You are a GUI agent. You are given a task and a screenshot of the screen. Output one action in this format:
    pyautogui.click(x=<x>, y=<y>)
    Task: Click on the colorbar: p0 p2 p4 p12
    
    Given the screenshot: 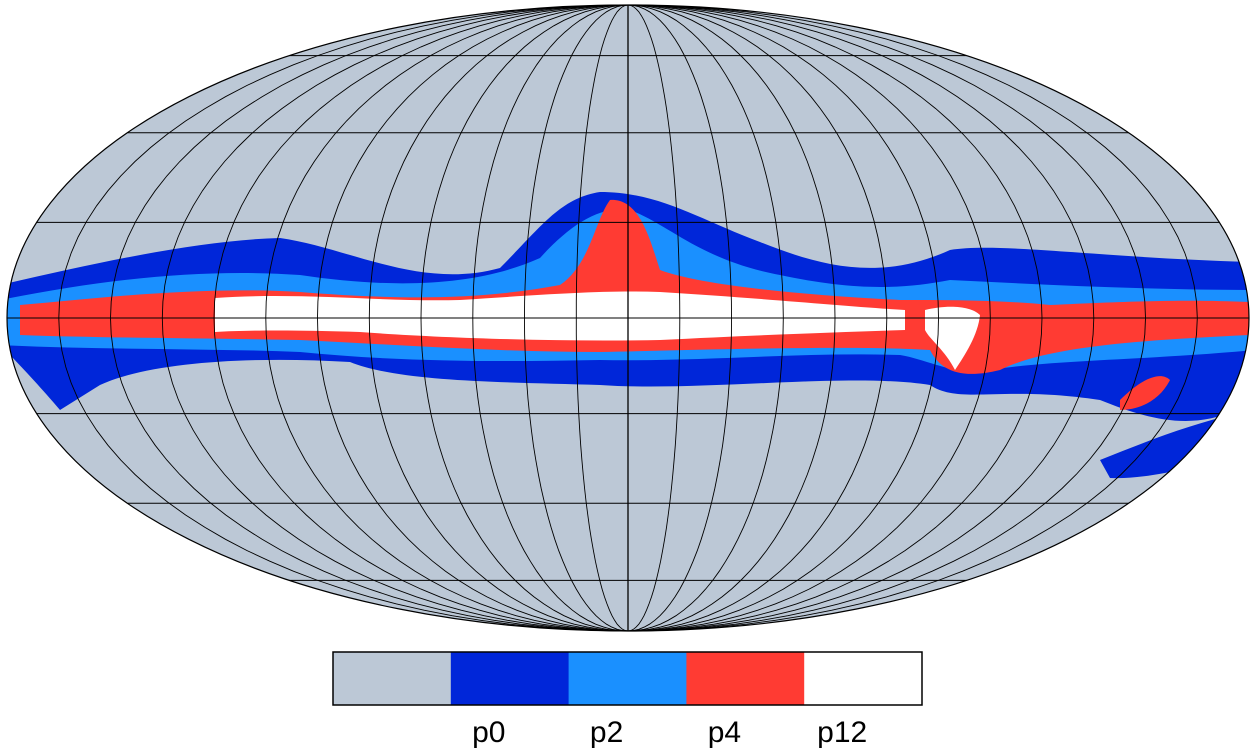 What is the action you would take?
    pyautogui.click(x=628, y=700)
    